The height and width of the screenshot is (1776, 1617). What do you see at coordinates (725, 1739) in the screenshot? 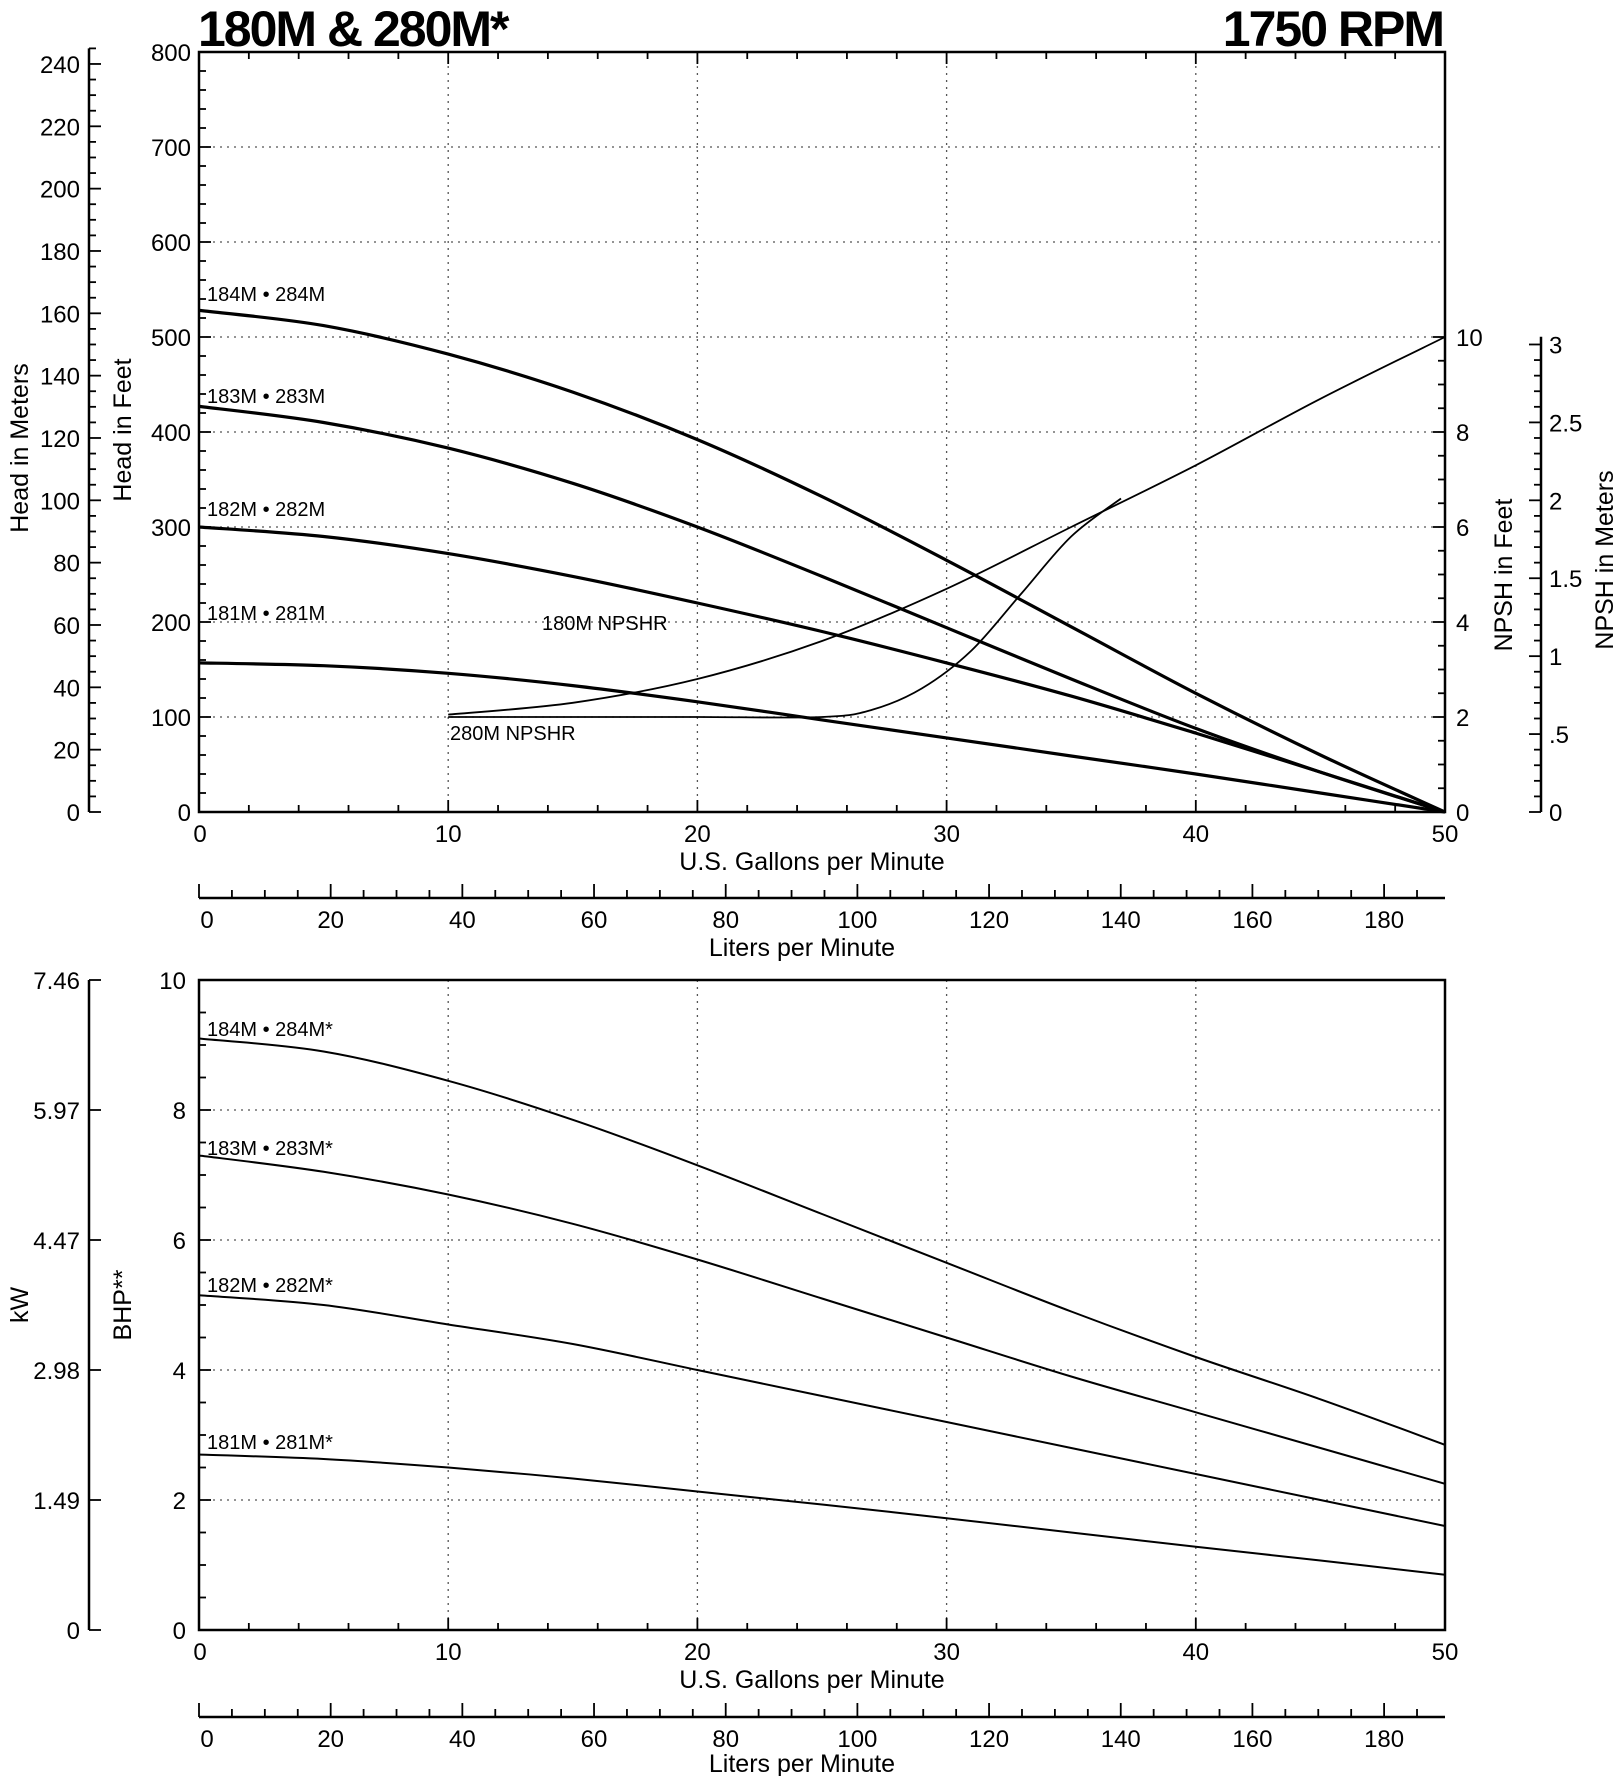
I see `bottom-lpm-tick-label: 80` at bounding box center [725, 1739].